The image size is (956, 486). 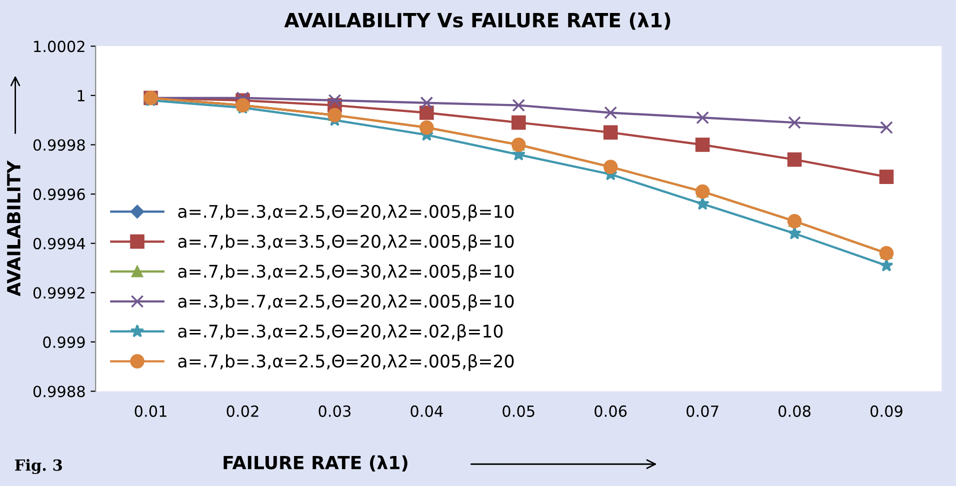 I want to click on x-tick-label: 0.05, so click(x=518, y=411).